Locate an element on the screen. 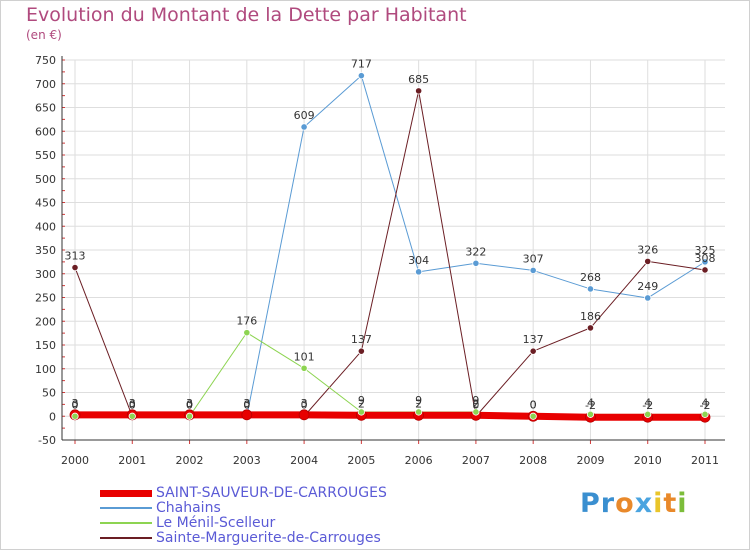 This screenshot has width=750, height=550. data-label-1: 609 is located at coordinates (304, 115).